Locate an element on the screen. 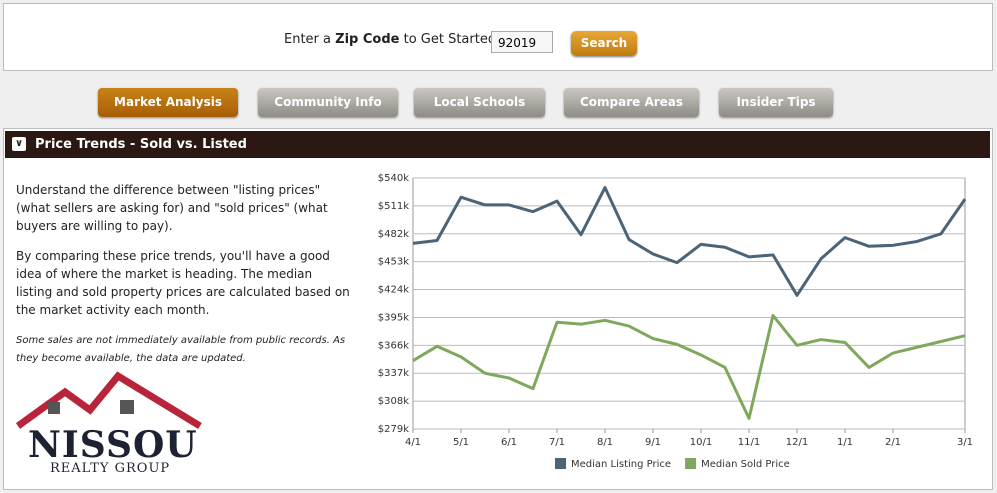 The image size is (997, 493). y-tick-label: $540k is located at coordinates (393, 178).